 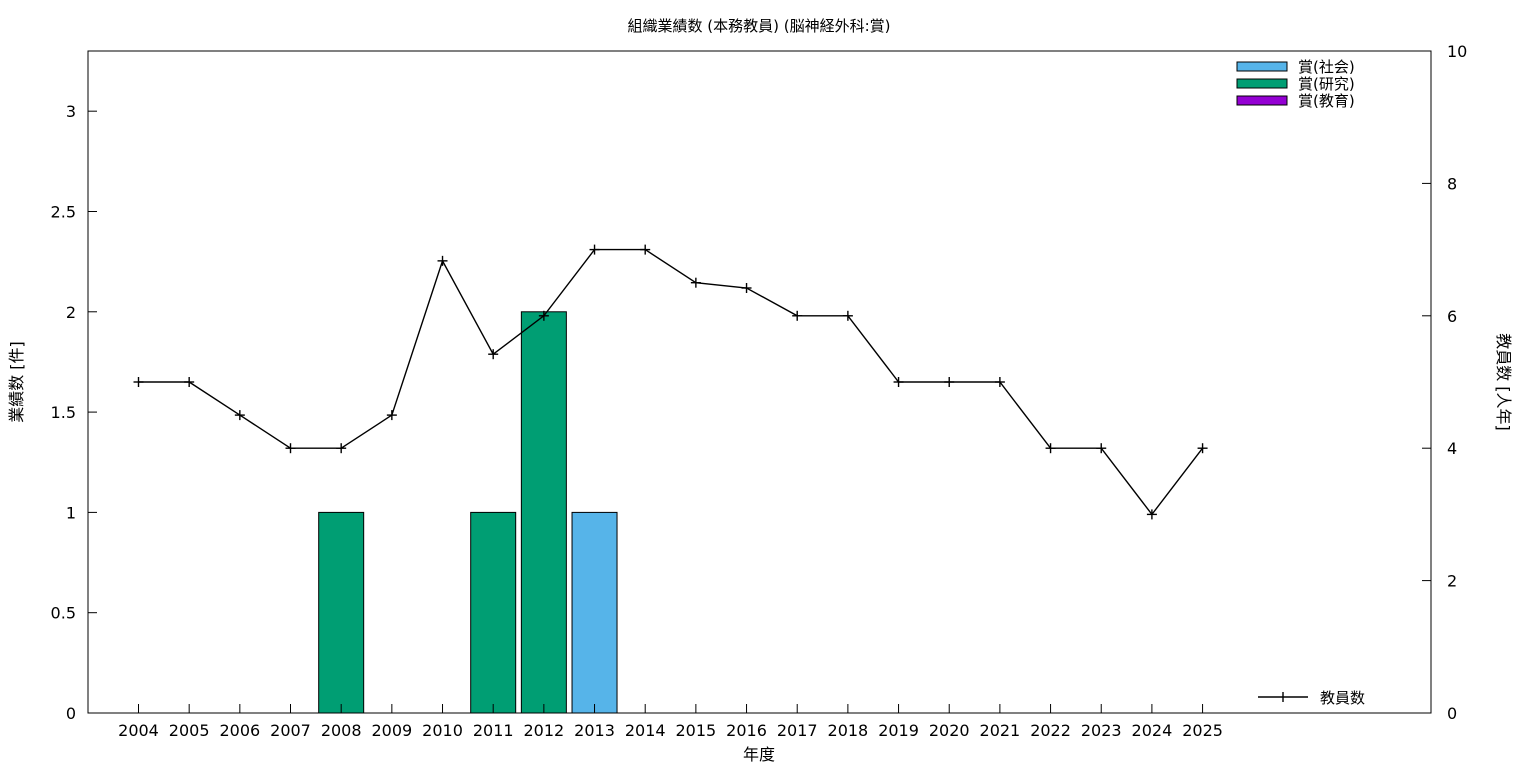 I want to click on x-tick-label: 2004, so click(x=138, y=730).